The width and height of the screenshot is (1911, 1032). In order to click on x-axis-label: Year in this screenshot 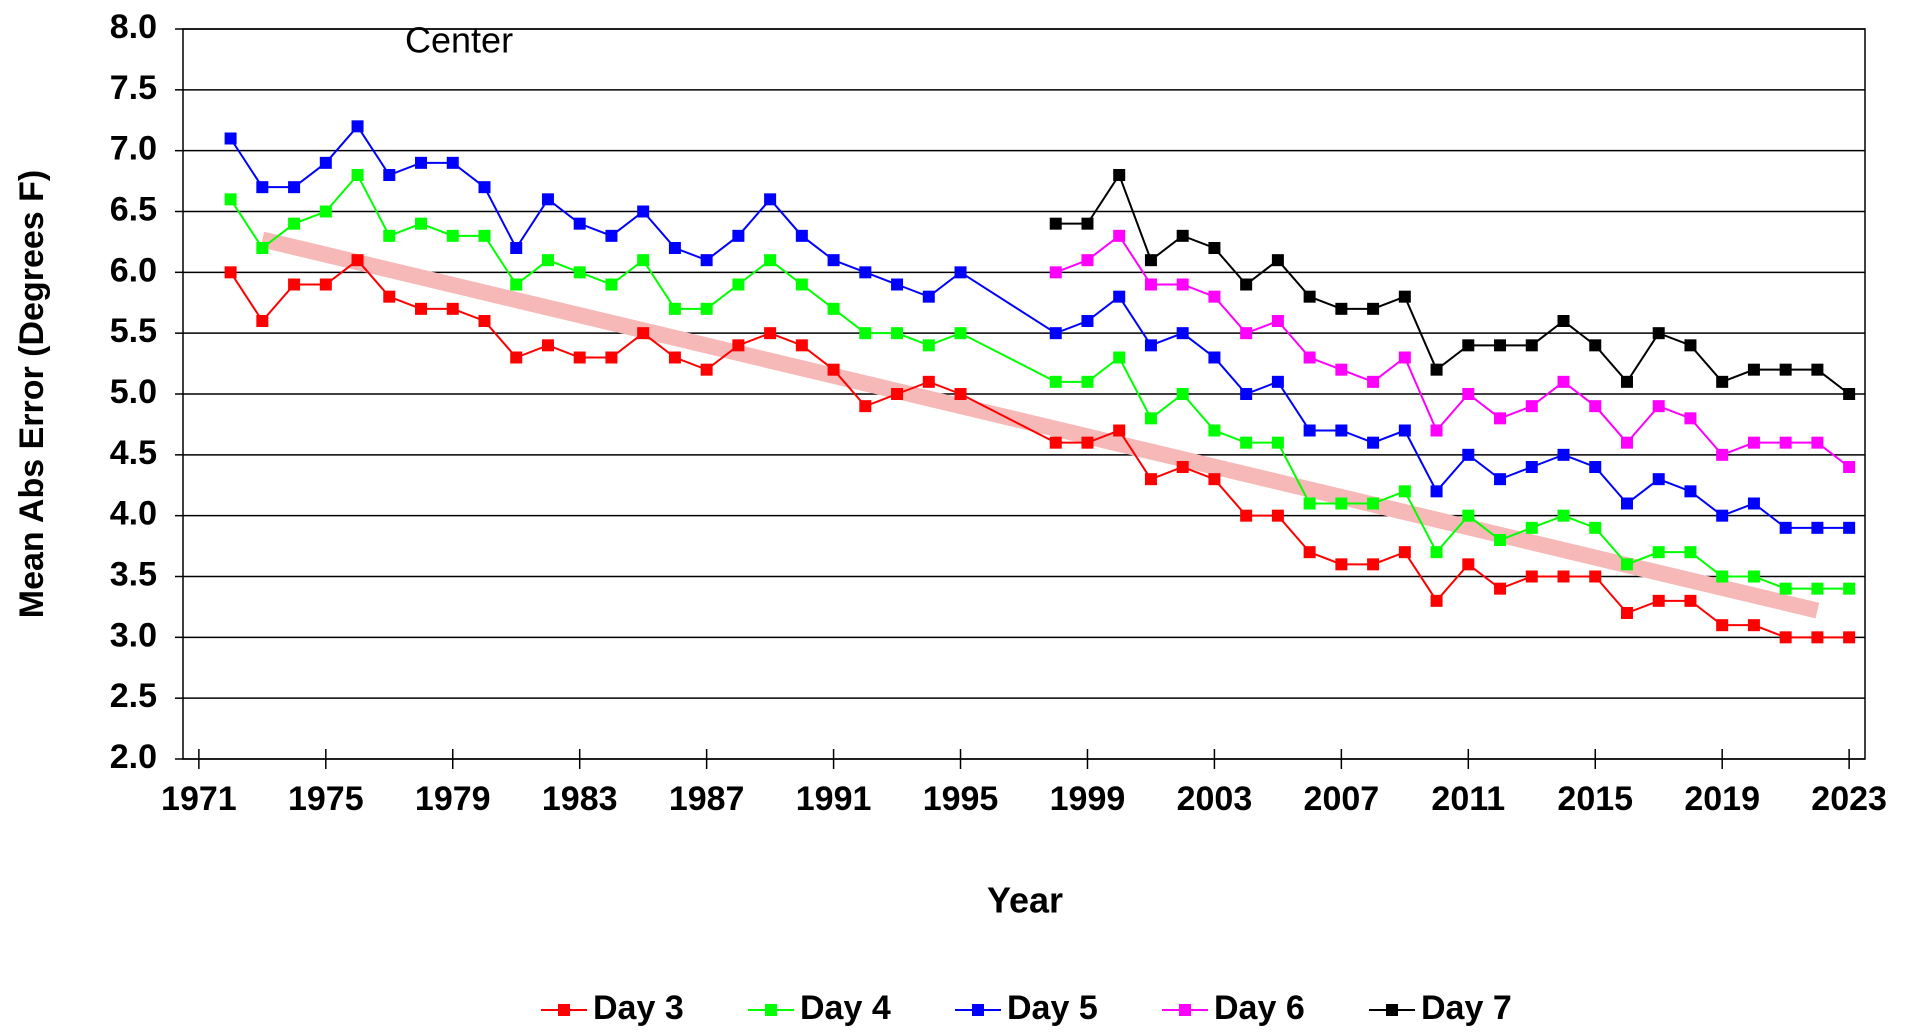, I will do `click(1025, 900)`.